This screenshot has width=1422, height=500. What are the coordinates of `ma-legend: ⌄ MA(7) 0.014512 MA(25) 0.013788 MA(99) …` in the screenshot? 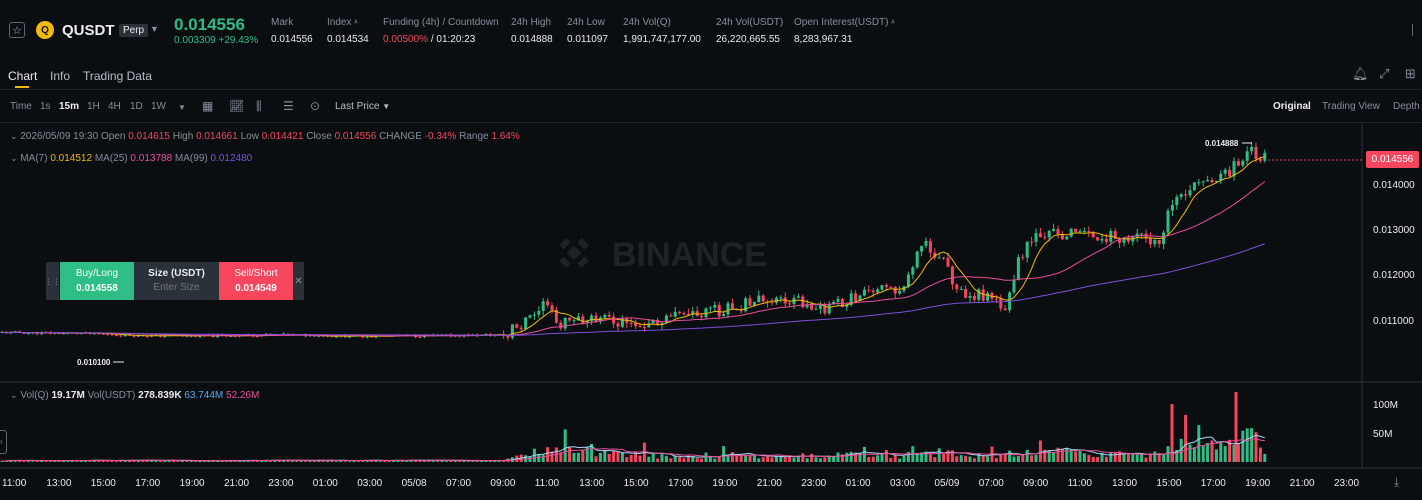 It's located at (131, 158).